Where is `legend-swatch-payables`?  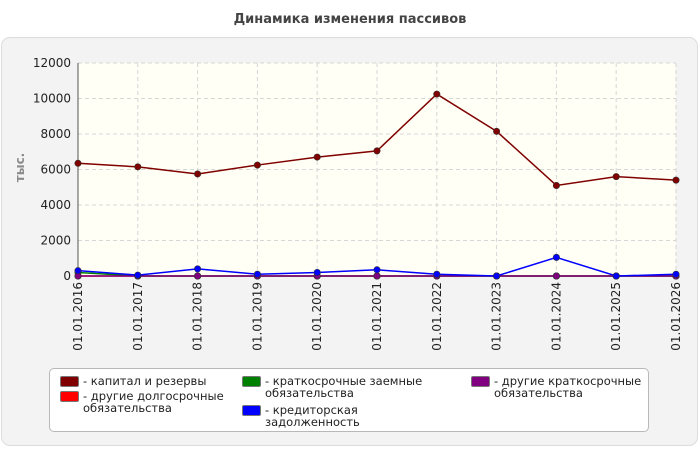
legend-swatch-payables is located at coordinates (251, 410).